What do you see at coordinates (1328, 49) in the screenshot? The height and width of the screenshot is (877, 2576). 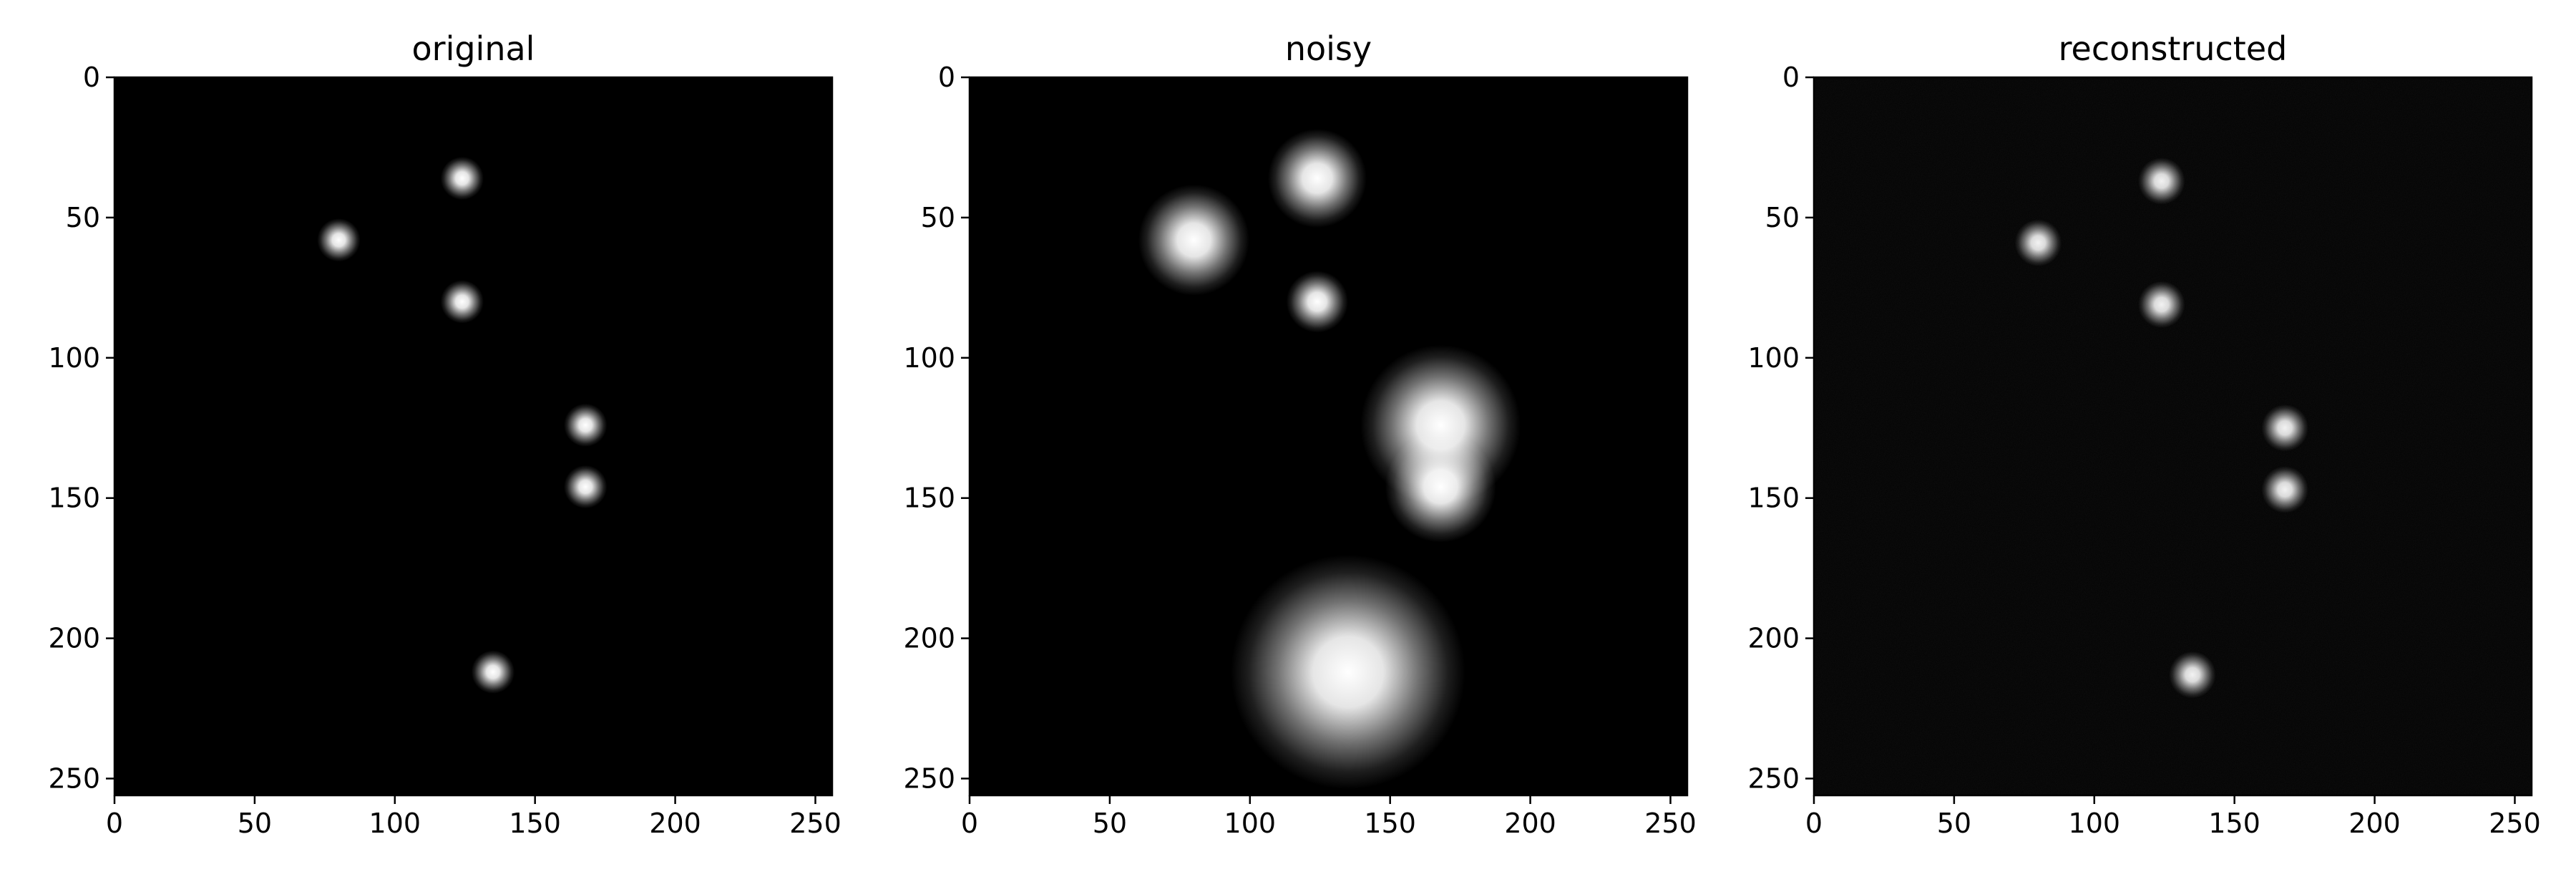 I see `panel-title: noisy` at bounding box center [1328, 49].